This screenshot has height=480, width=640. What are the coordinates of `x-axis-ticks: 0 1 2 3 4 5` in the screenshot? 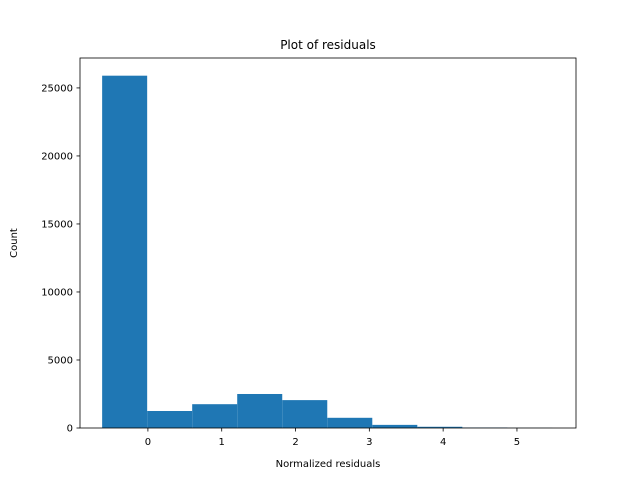 It's located at (332, 438).